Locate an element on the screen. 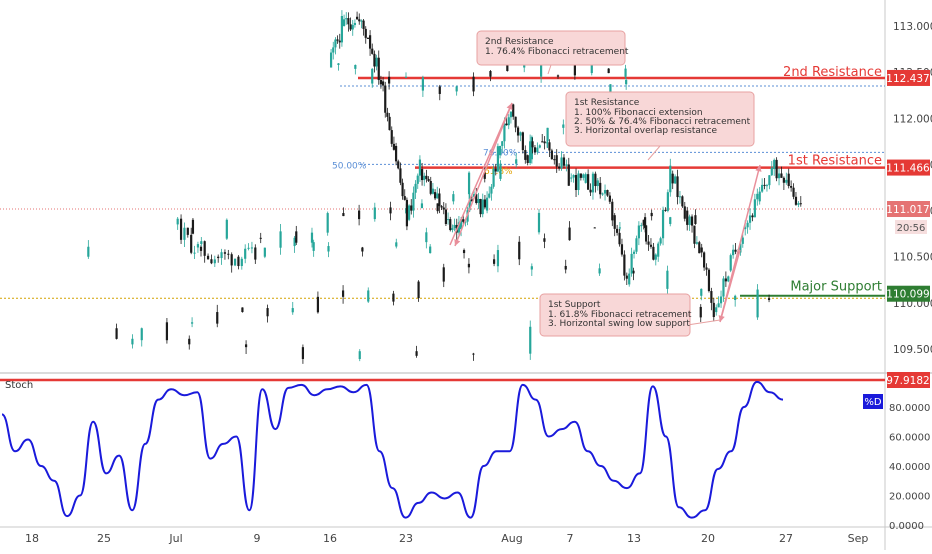  stoch-tick-label: 60.0000 is located at coordinates (909, 438).